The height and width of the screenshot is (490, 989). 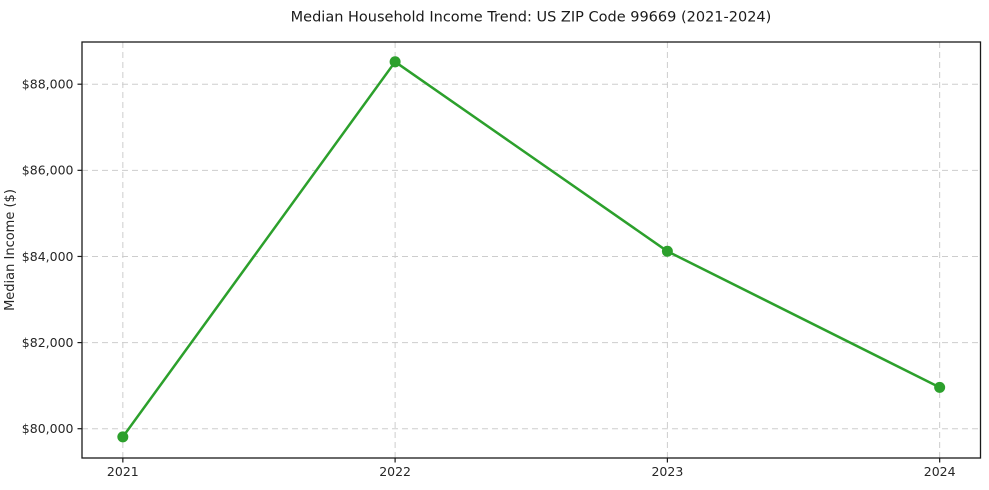 I want to click on data-point-marker-2022, so click(x=395, y=62).